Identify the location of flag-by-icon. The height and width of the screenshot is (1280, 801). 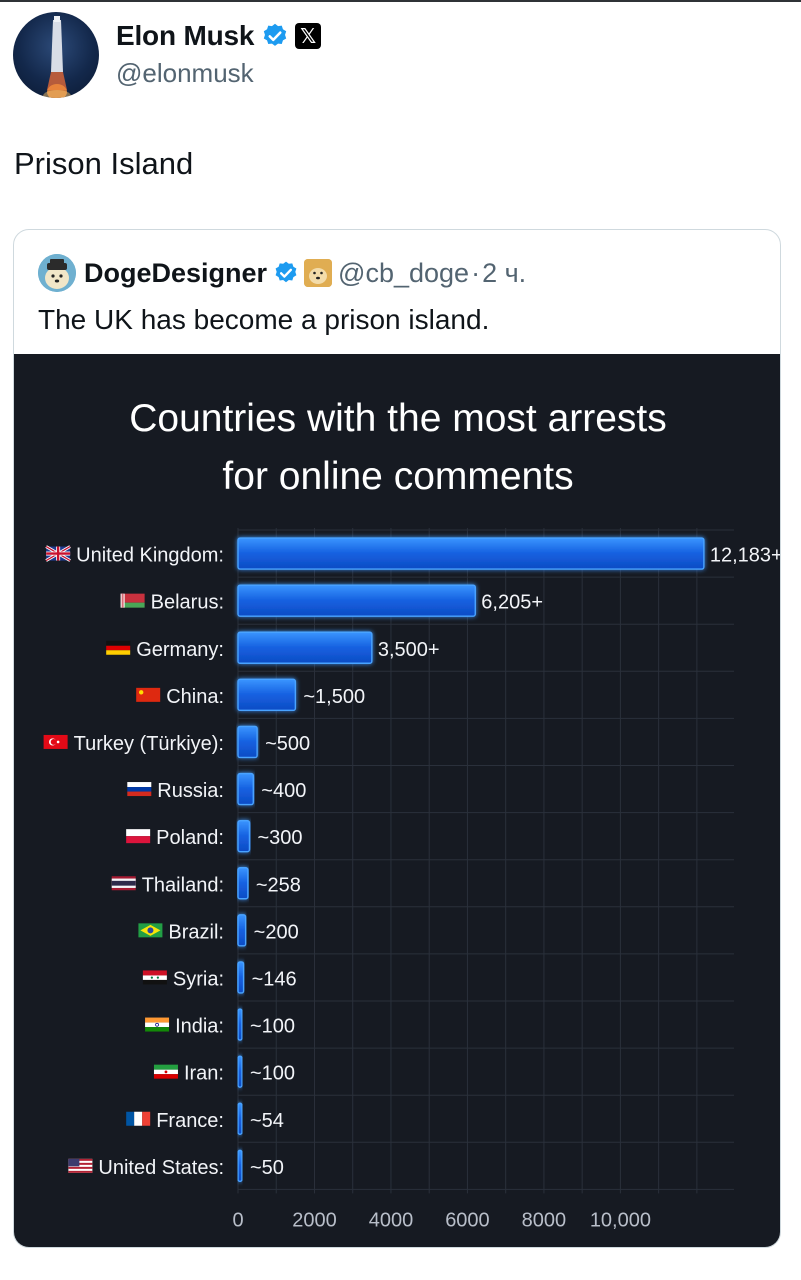
(132, 600).